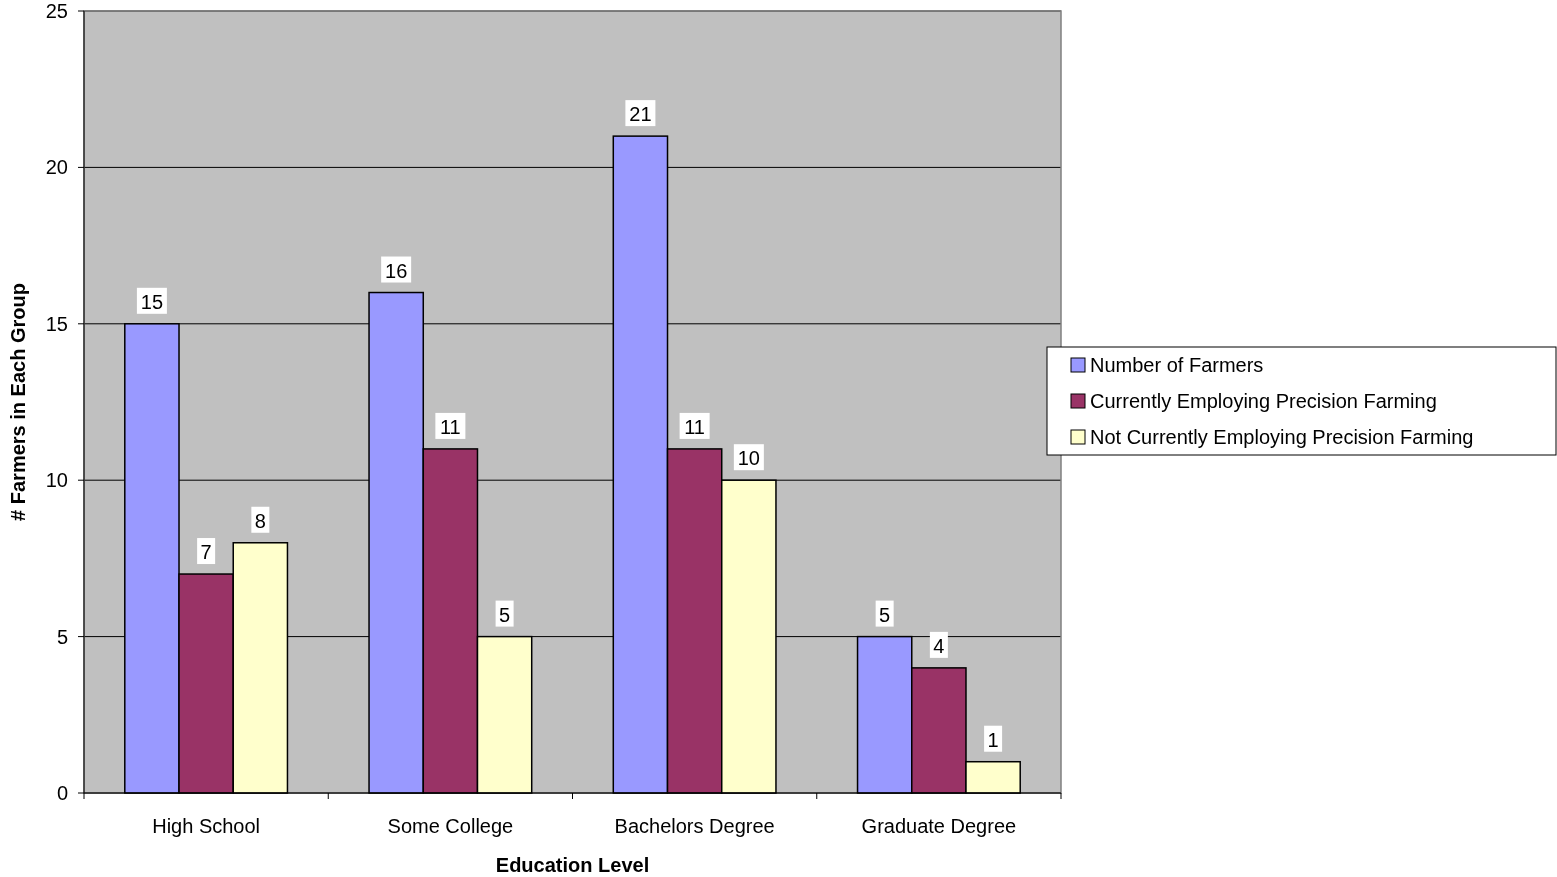  What do you see at coordinates (18, 402) in the screenshot?
I see `y-axis-title: # Farmers in Each Group` at bounding box center [18, 402].